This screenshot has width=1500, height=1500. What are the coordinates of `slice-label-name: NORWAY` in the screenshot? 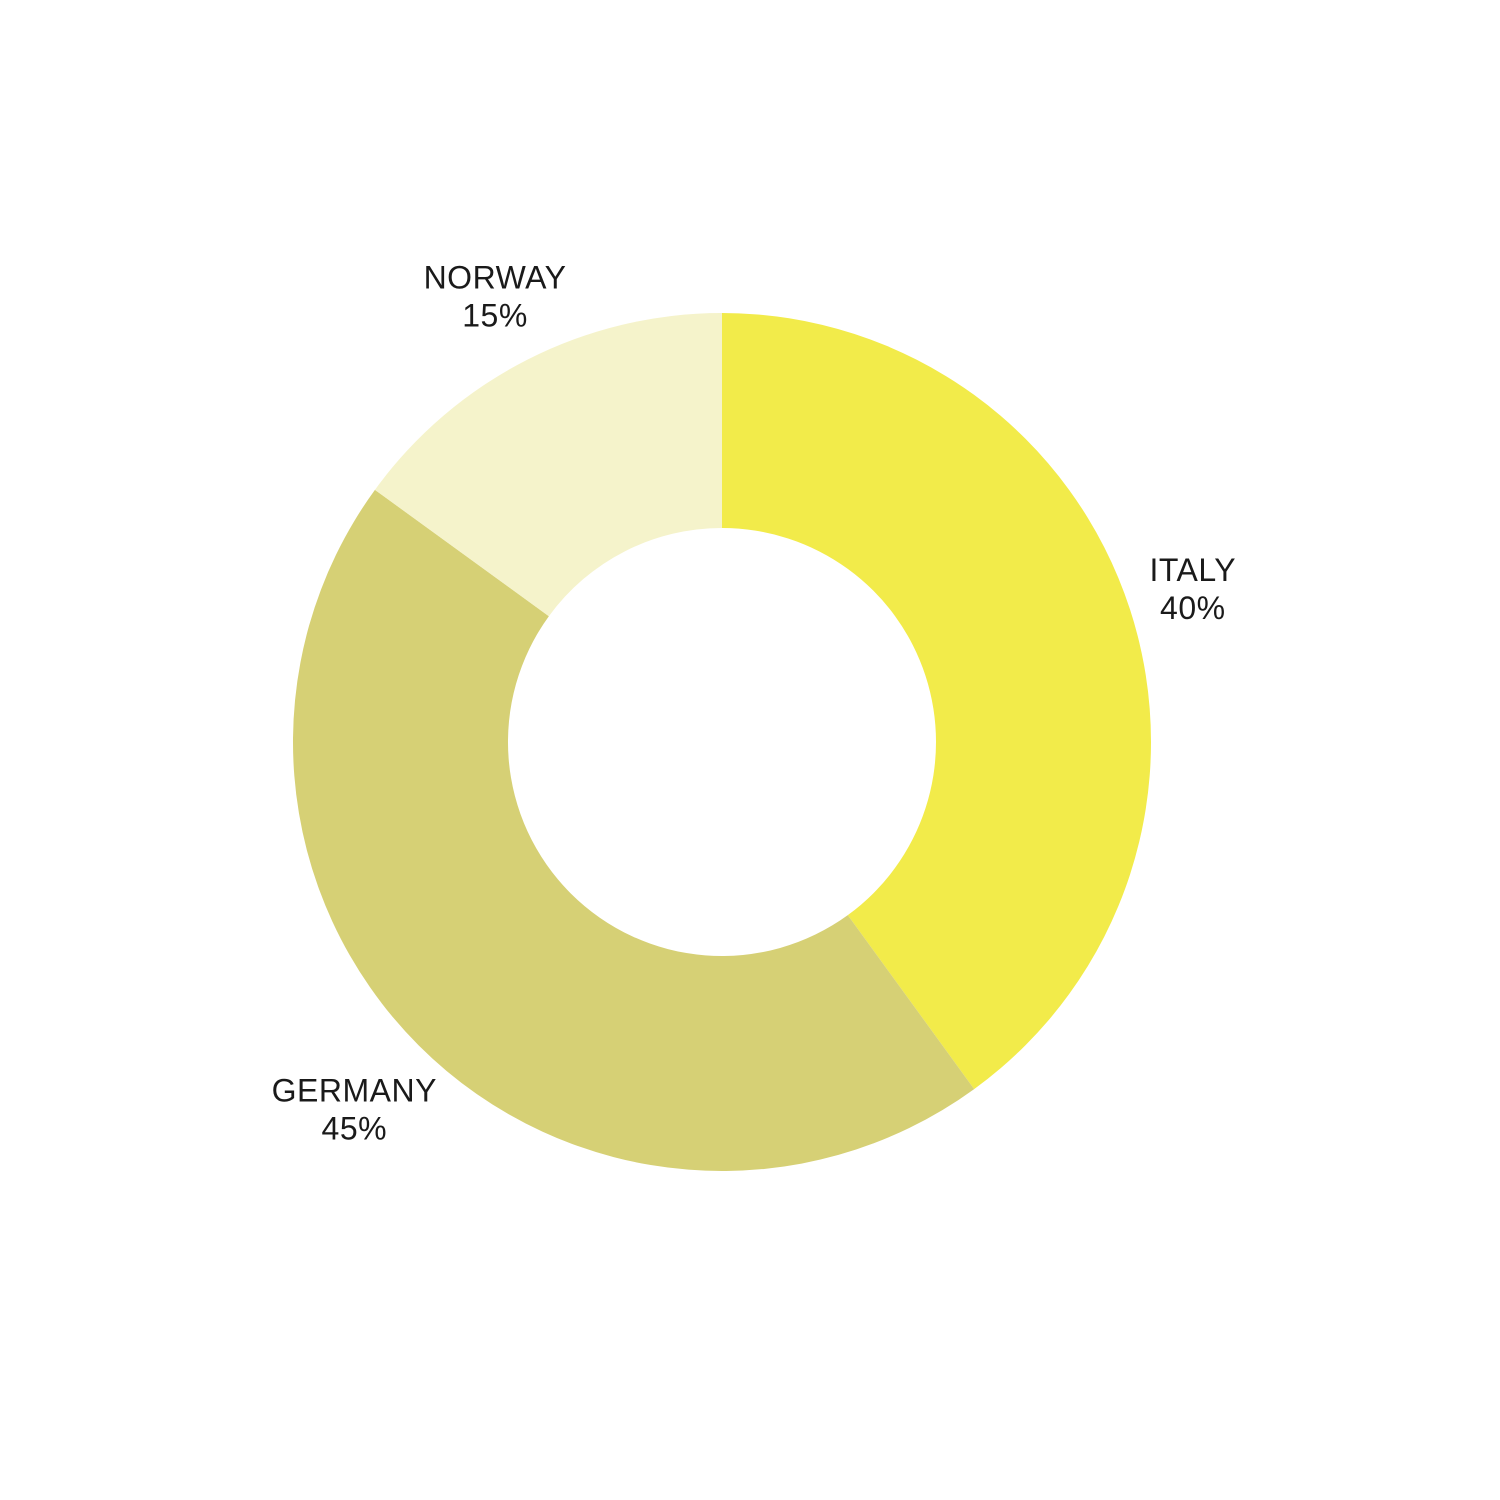 It's located at (495, 278).